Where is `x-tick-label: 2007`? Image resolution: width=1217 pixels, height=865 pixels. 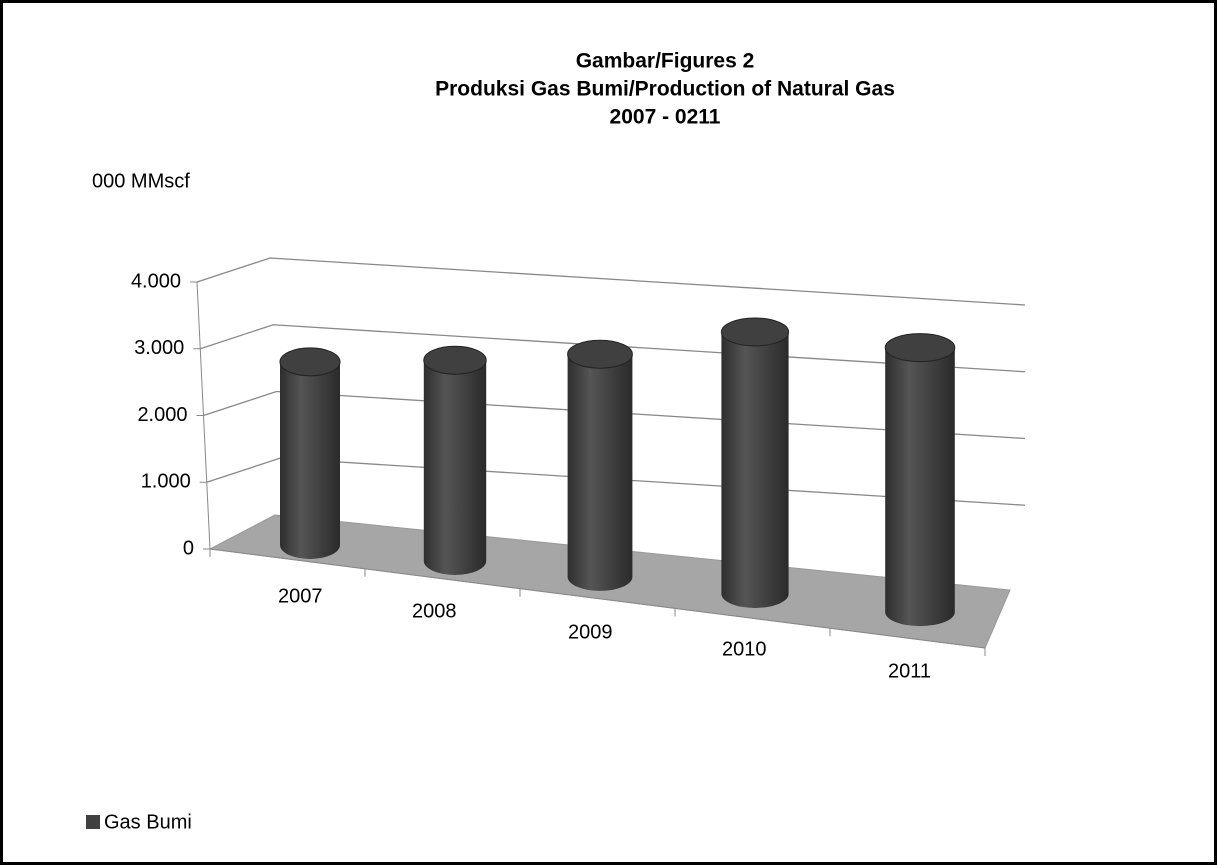
x-tick-label: 2007 is located at coordinates (300, 596).